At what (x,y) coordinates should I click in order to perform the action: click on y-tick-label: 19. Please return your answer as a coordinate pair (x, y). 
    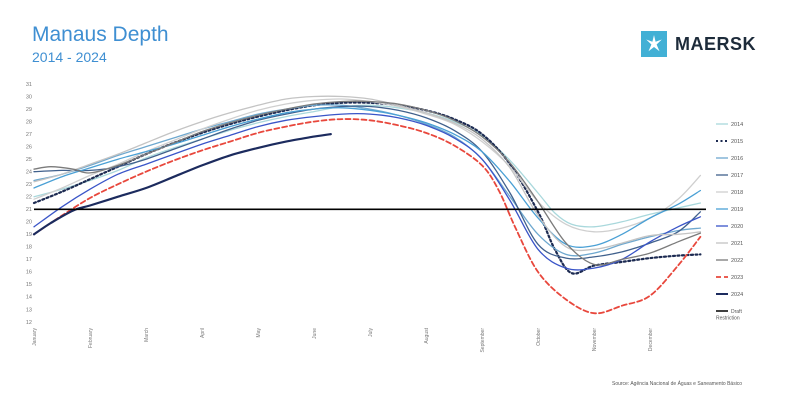
    Looking at the image, I should click on (29, 235).